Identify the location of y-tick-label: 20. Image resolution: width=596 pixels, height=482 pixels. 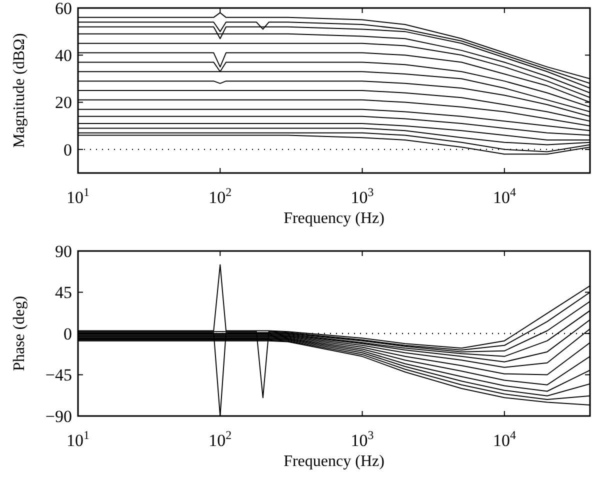
(63, 102).